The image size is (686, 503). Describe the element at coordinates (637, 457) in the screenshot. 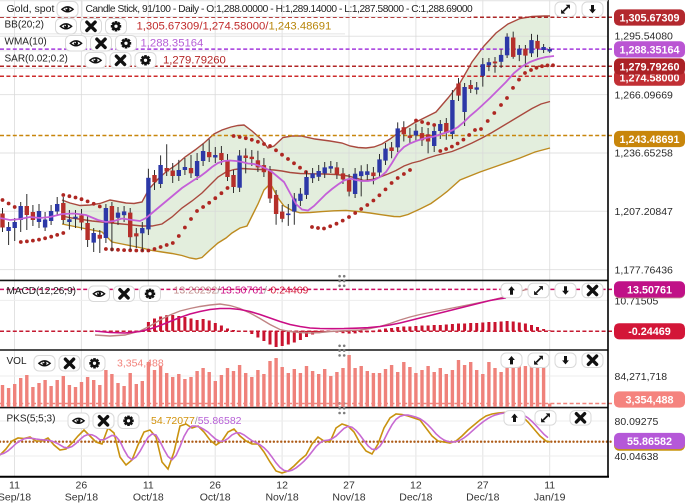

I see `svg-text: 40.04638` at that location.